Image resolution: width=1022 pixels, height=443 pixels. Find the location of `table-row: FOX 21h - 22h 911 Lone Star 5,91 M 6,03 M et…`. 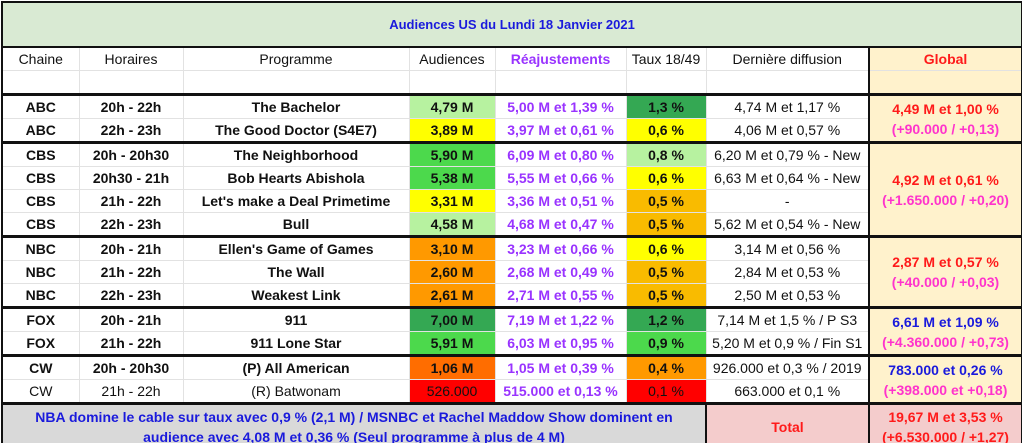

table-row: FOX 21h - 22h 911 Lone Star 5,91 M 6,03 M et… is located at coordinates (511, 343).